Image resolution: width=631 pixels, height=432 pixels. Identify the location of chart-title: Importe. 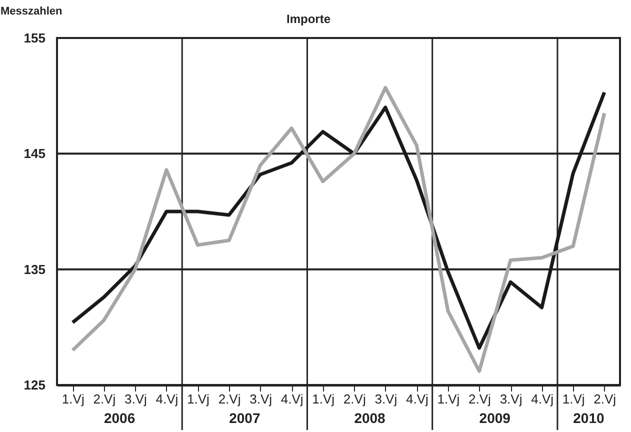
(308, 19).